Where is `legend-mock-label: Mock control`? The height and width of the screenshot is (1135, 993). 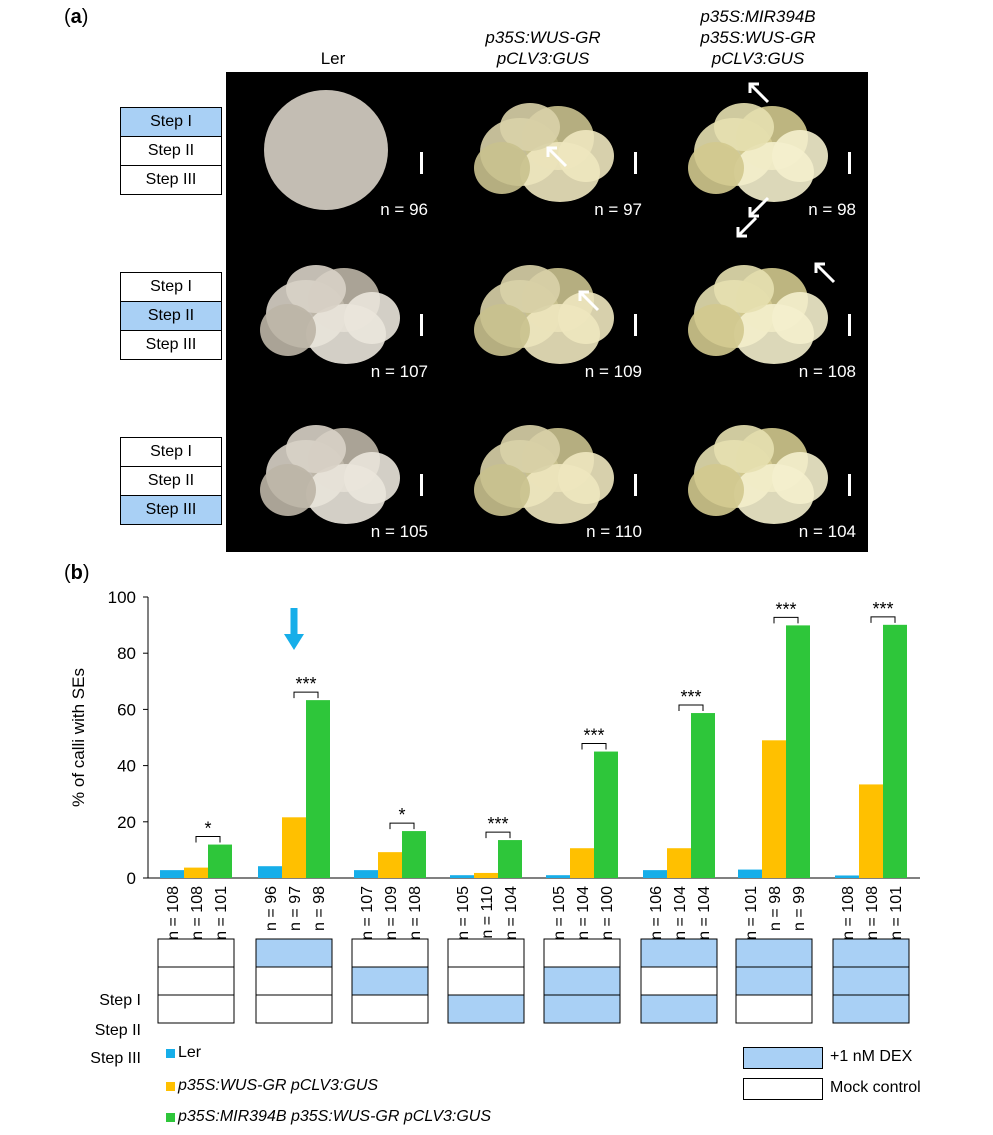 legend-mock-label: Mock control is located at coordinates (875, 1087).